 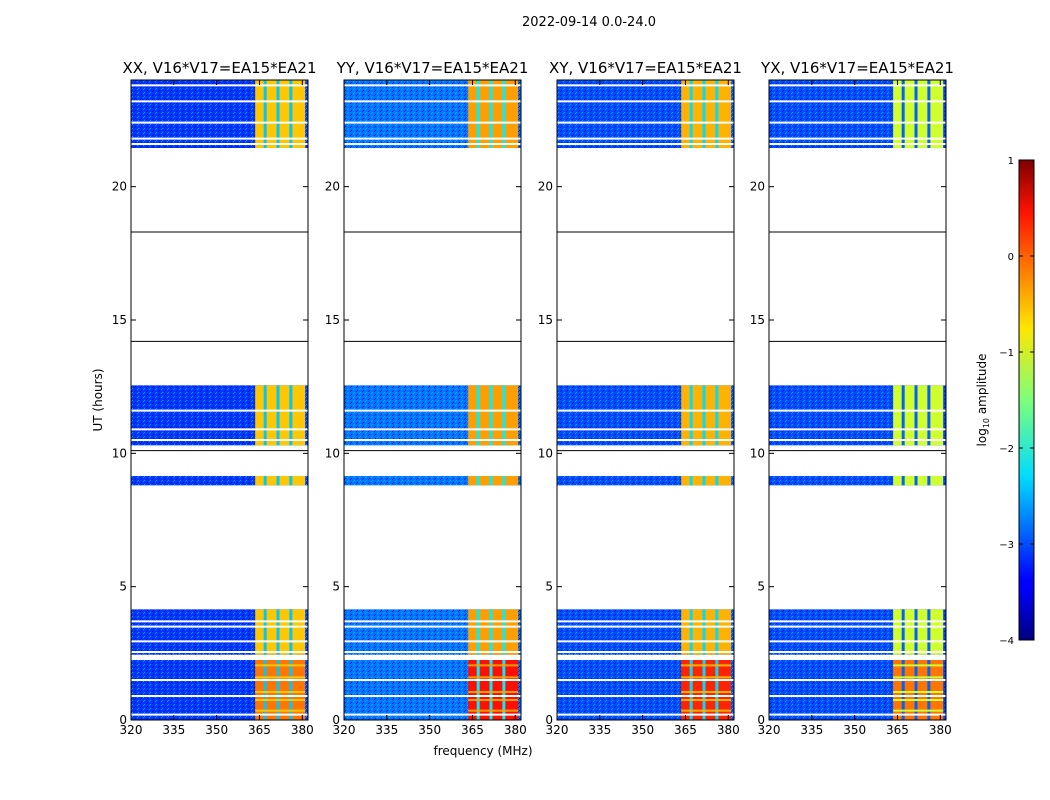 I want to click on panel-title: YY, V16*V17=EA15*EA21, so click(x=432, y=68).